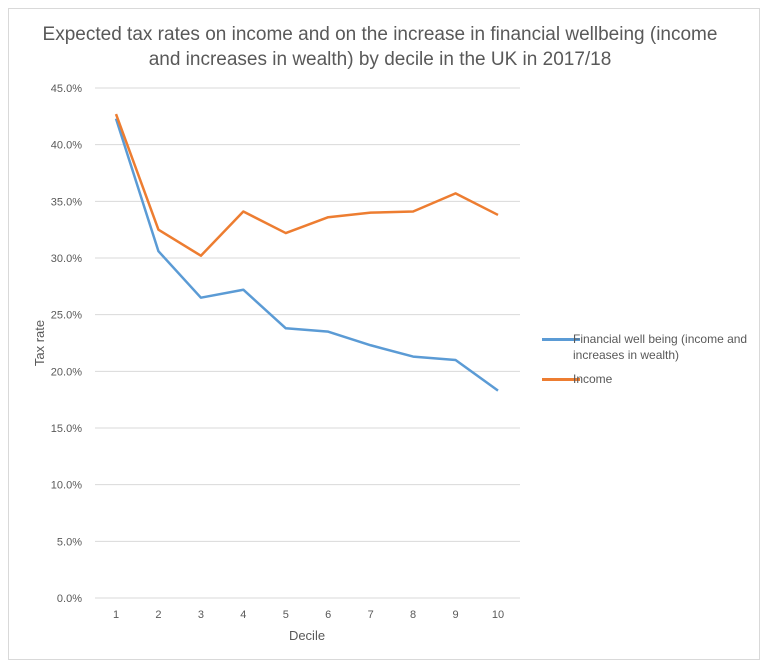  What do you see at coordinates (66, 486) in the screenshot?
I see `y-tick-label: 10.0%` at bounding box center [66, 486].